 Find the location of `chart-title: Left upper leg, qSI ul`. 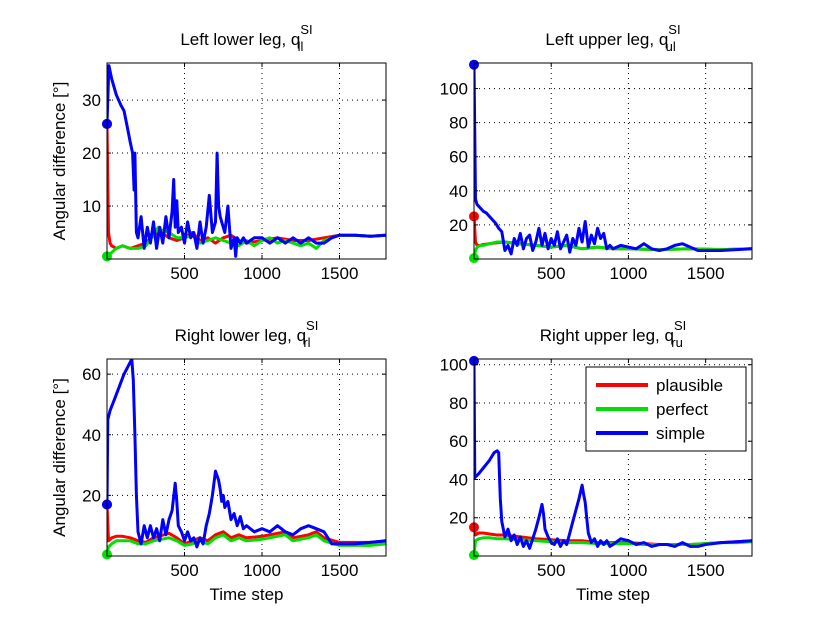

chart-title: Left upper leg, qSI ul is located at coordinates (612, 38).